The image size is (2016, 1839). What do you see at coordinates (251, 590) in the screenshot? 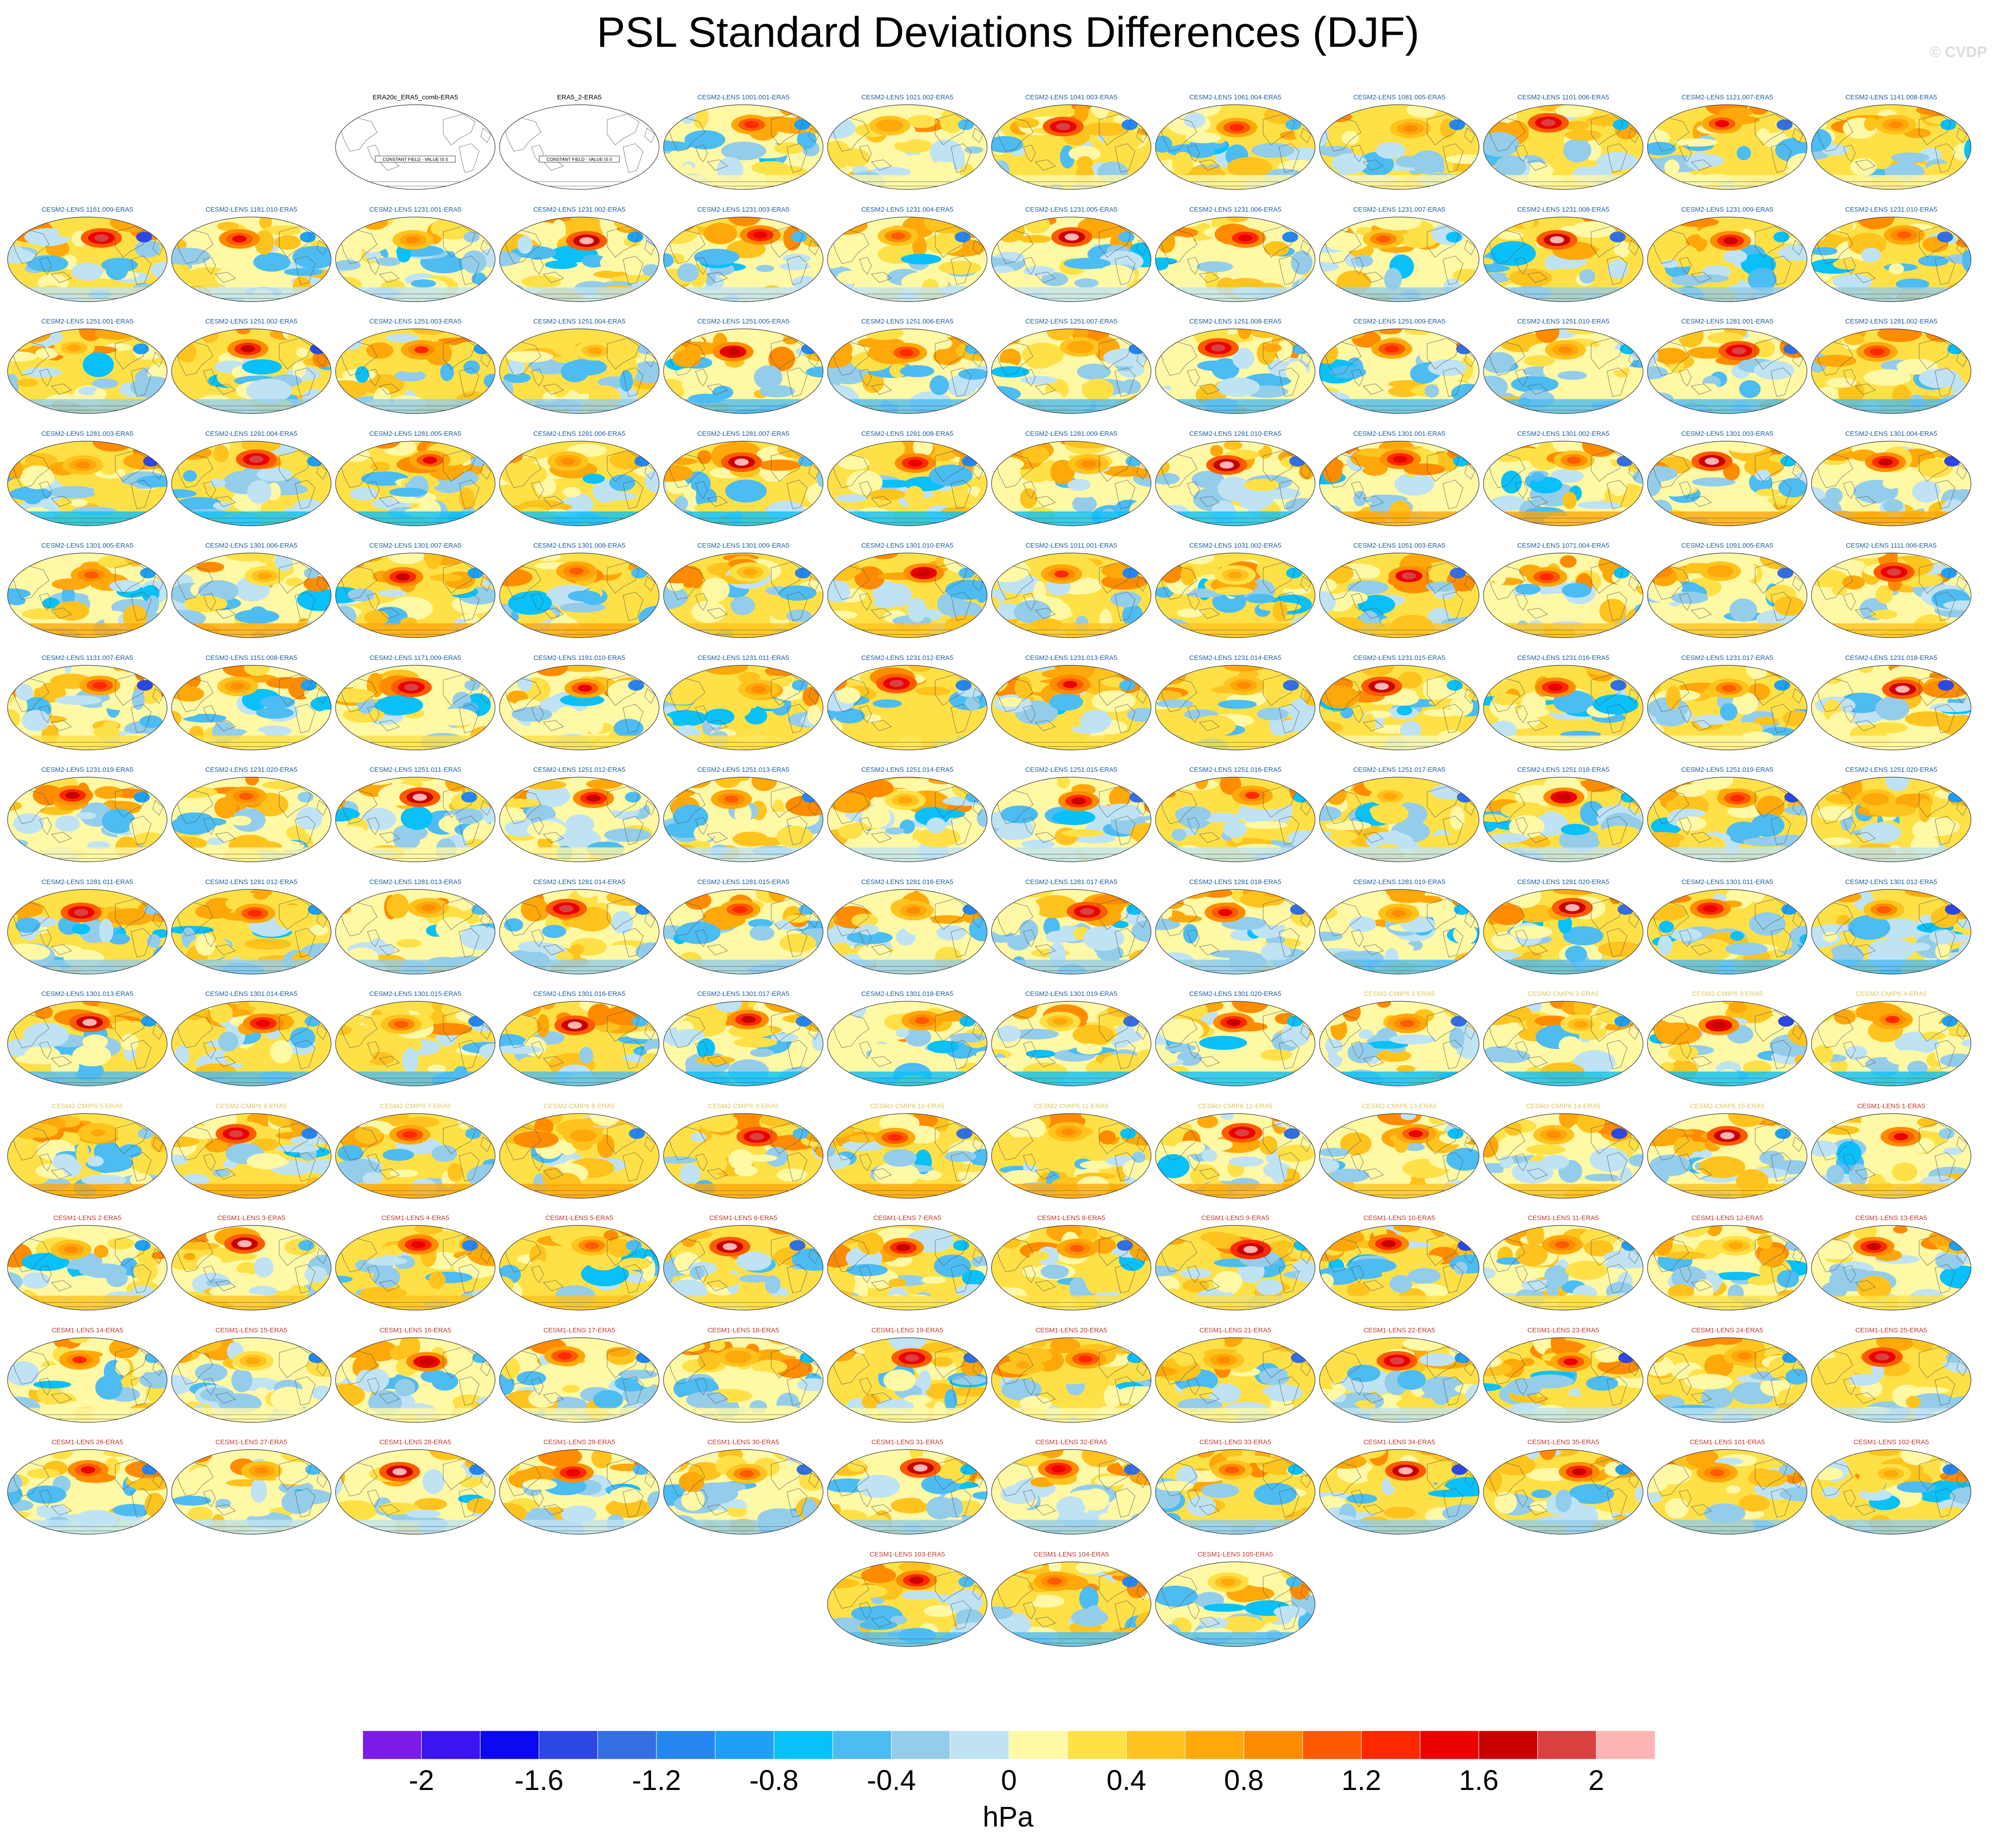
I see `map-panel: CESM2-LENS 1301.006-ERA5` at bounding box center [251, 590].